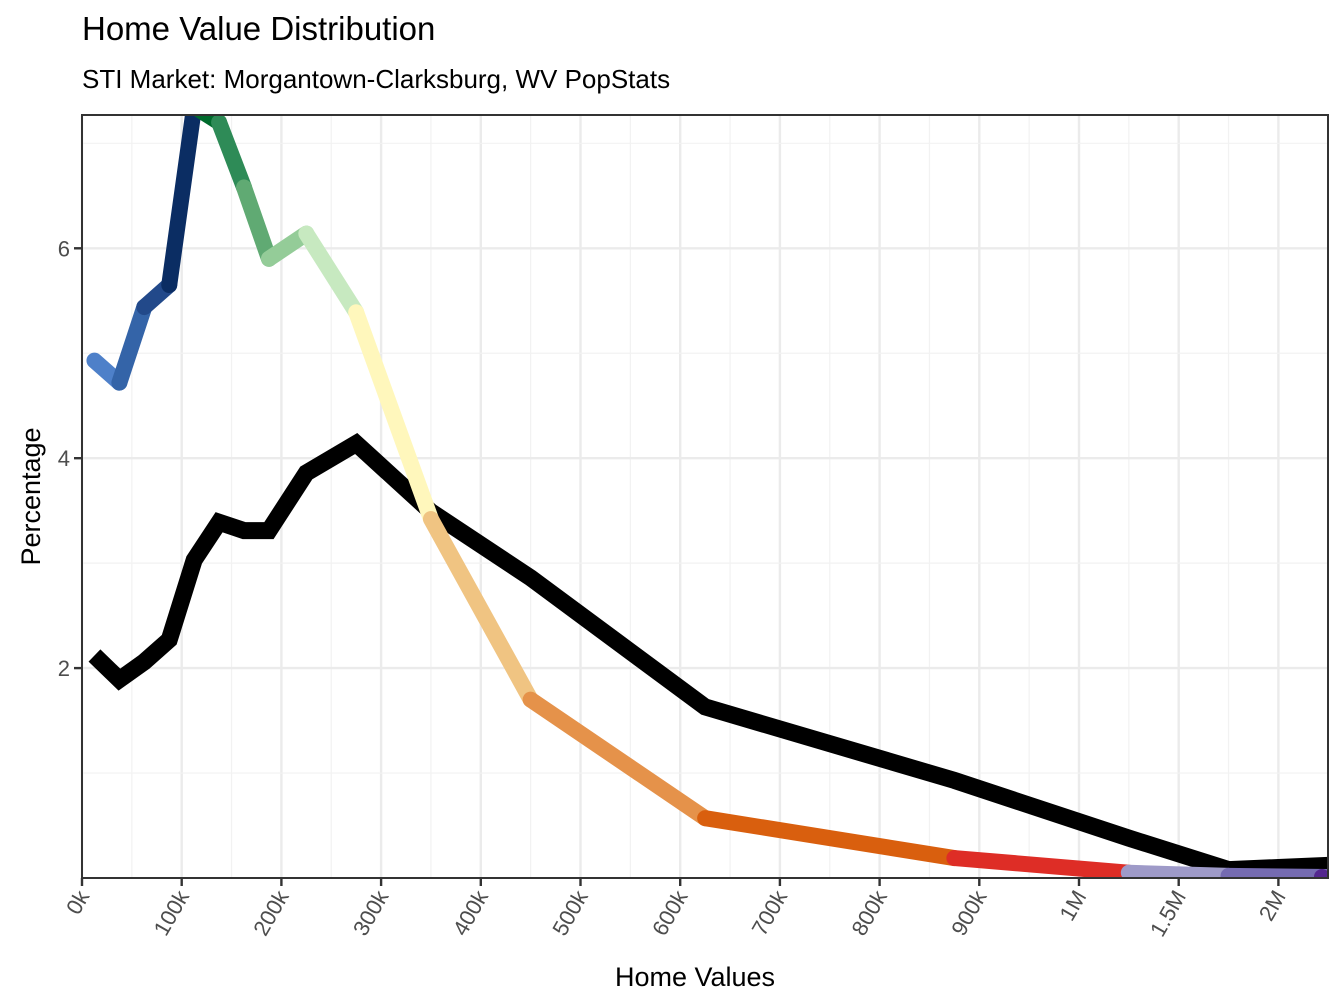 This screenshot has height=1008, width=1344. Describe the element at coordinates (78, 901) in the screenshot. I see `x-tick-label: 0k` at that location.